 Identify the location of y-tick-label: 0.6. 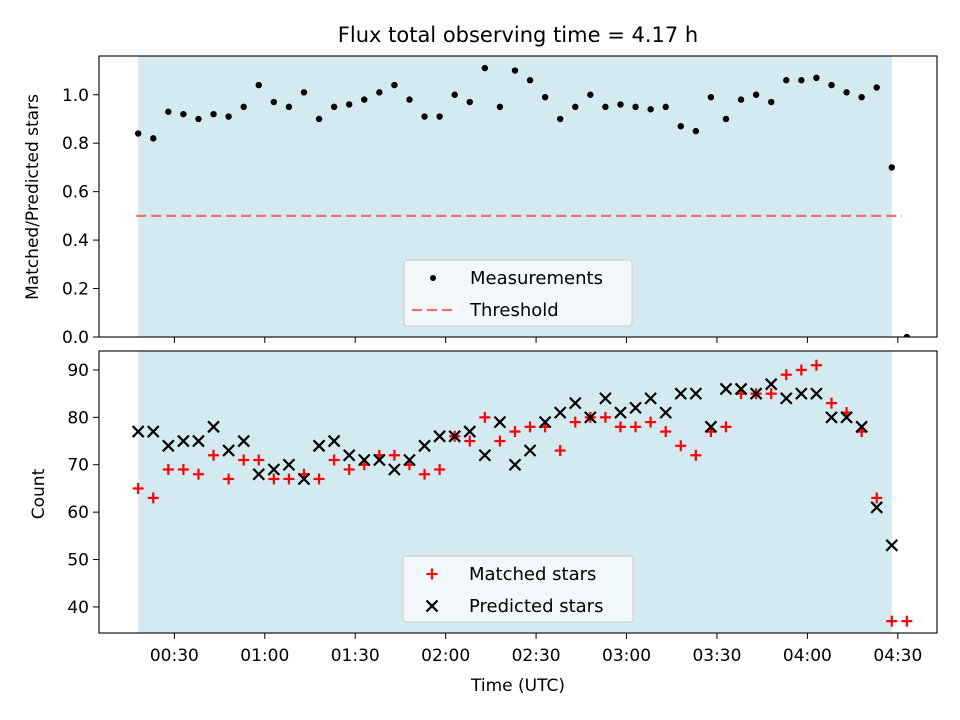
(75, 193).